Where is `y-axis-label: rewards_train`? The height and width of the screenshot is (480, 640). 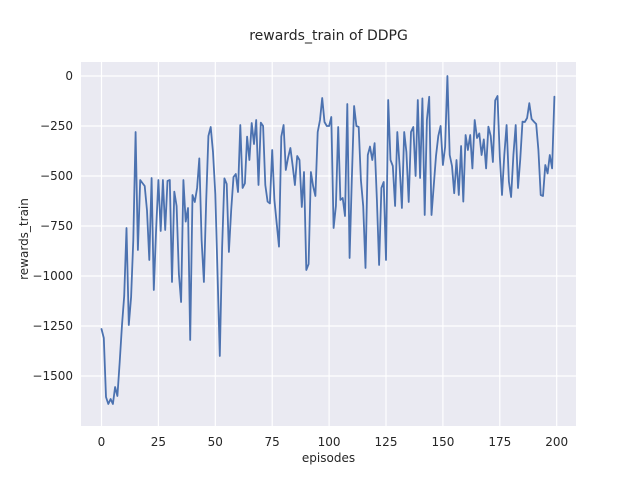 y-axis-label: rewards_train is located at coordinates (24, 239).